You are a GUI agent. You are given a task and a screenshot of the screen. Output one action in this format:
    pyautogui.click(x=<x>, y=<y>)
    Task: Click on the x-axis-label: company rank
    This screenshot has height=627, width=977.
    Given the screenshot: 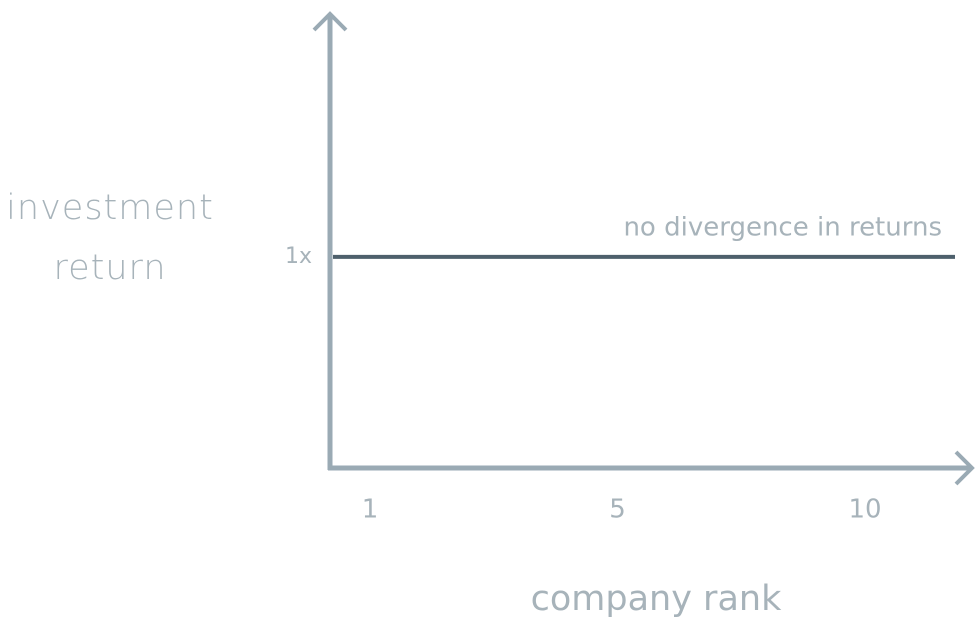 What is the action you would take?
    pyautogui.click(x=656, y=599)
    